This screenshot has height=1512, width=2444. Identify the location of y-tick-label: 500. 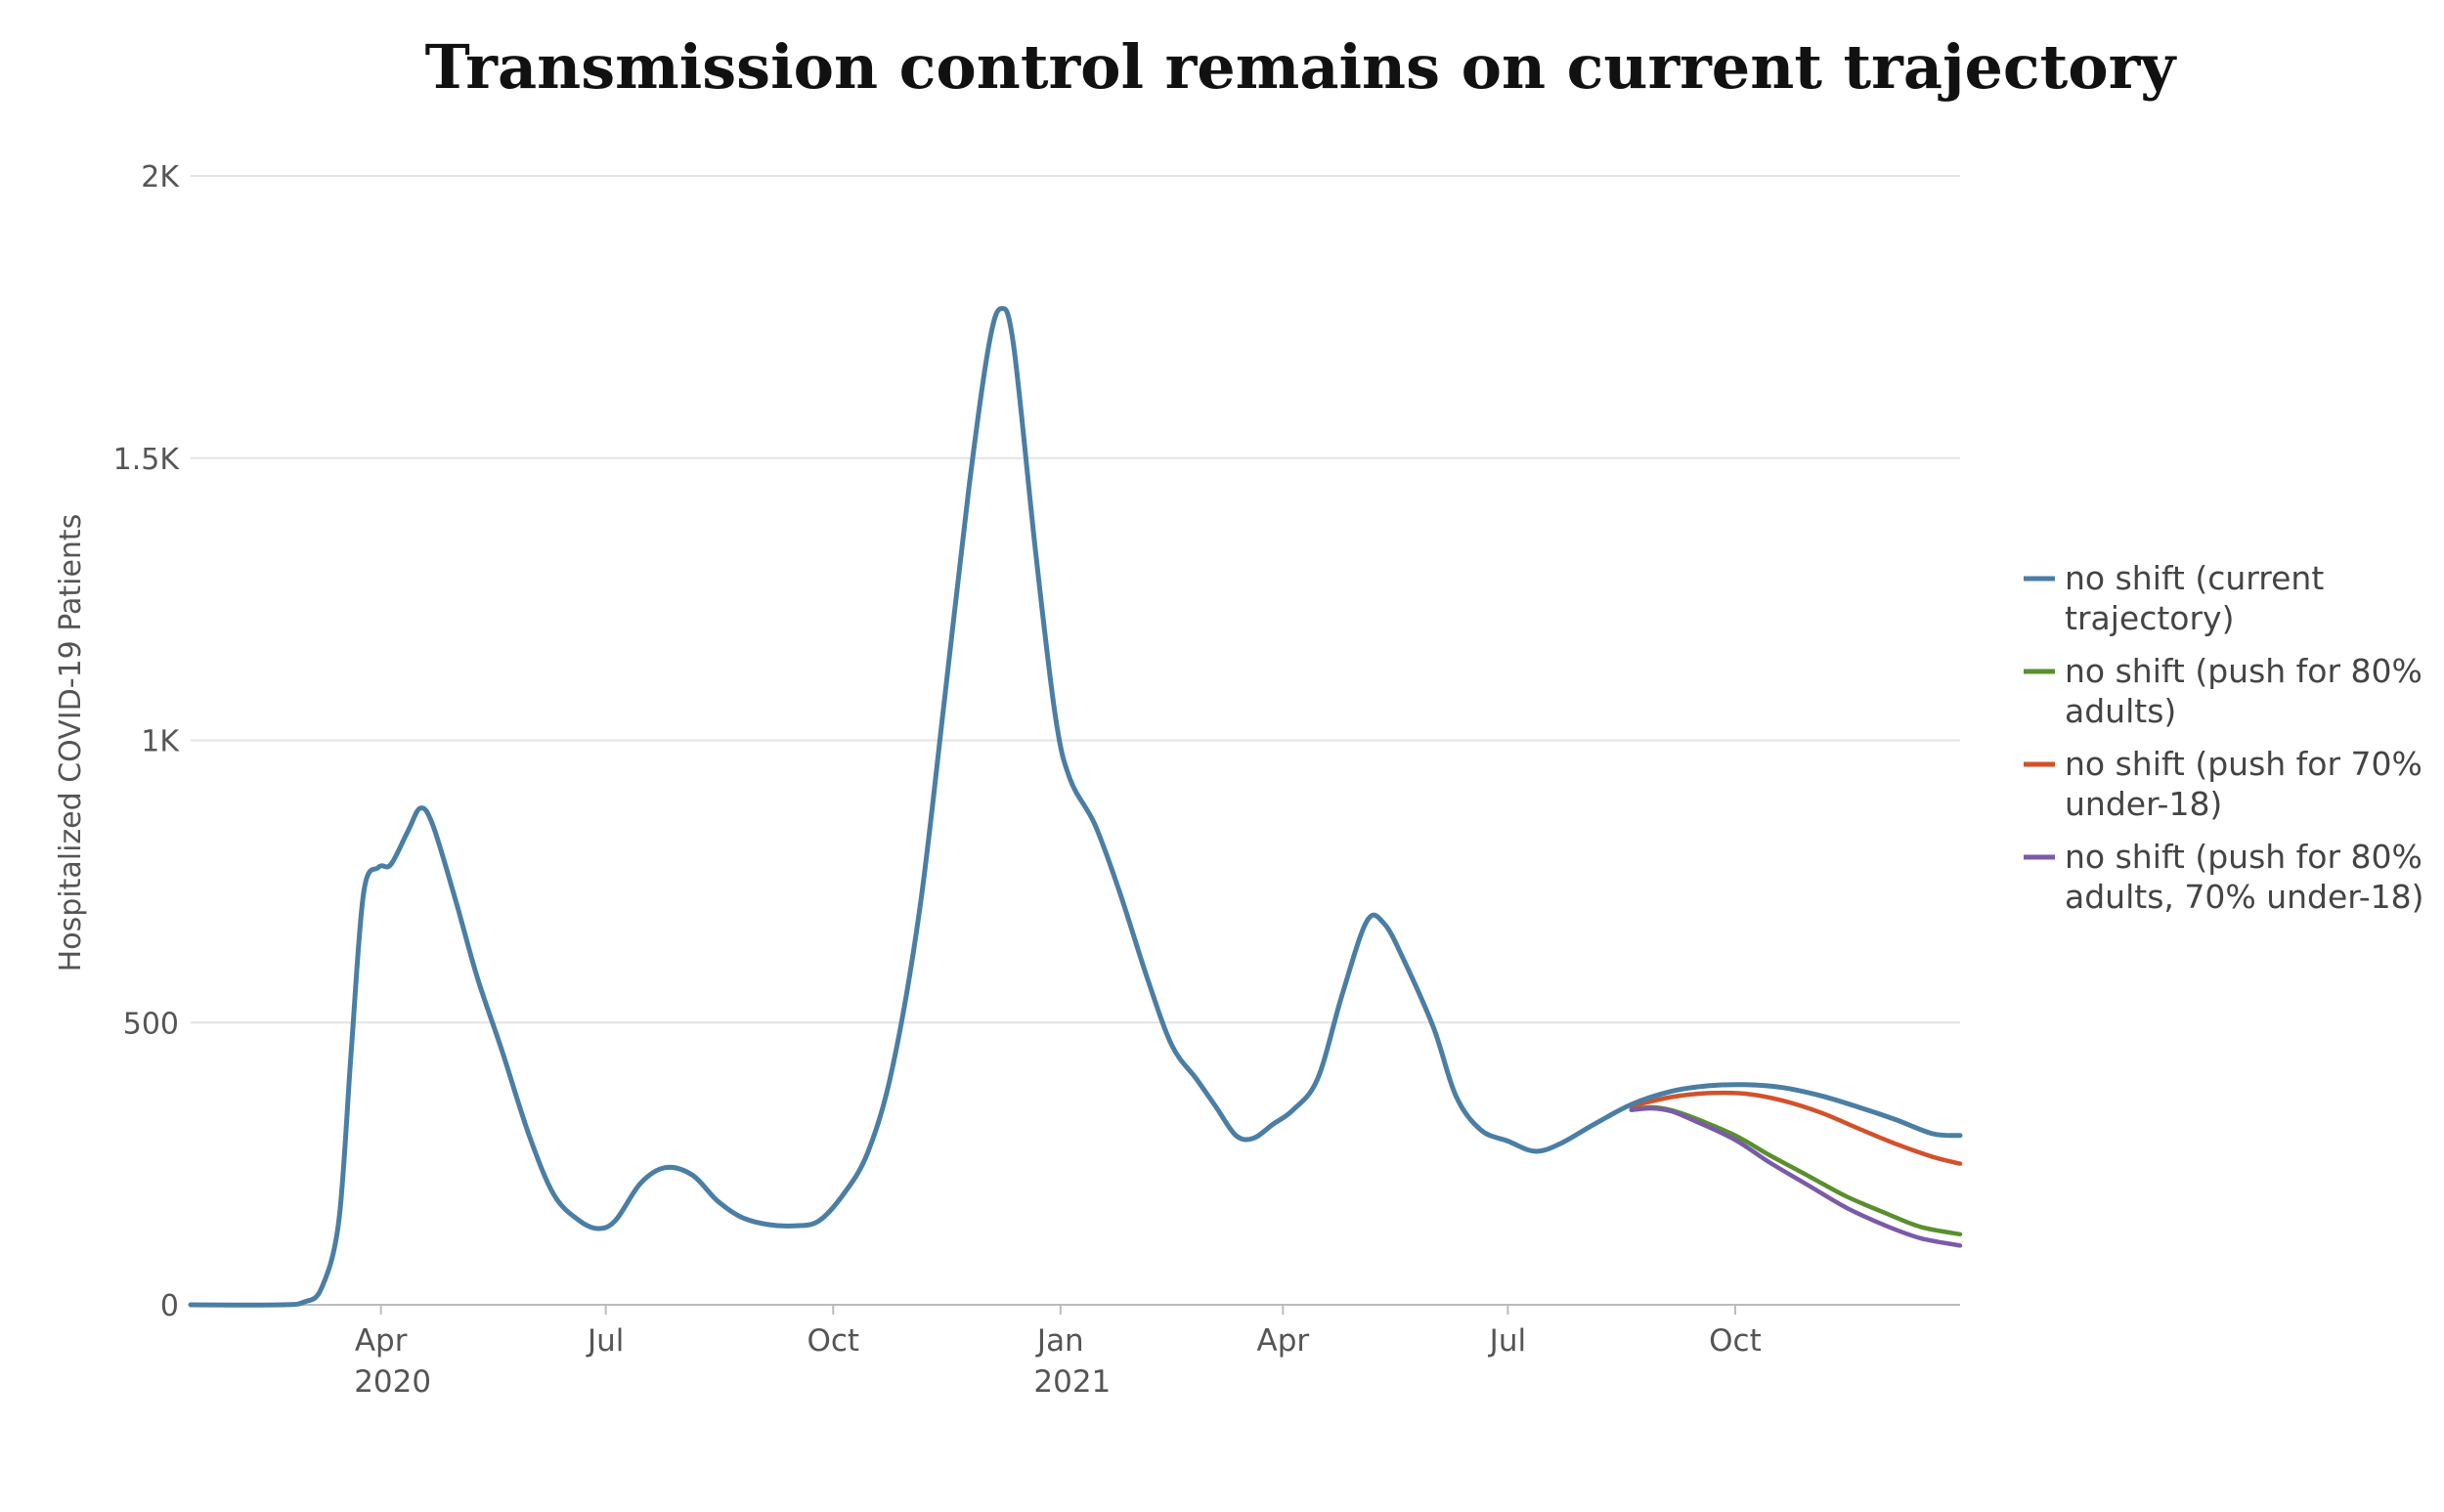
(151, 1024).